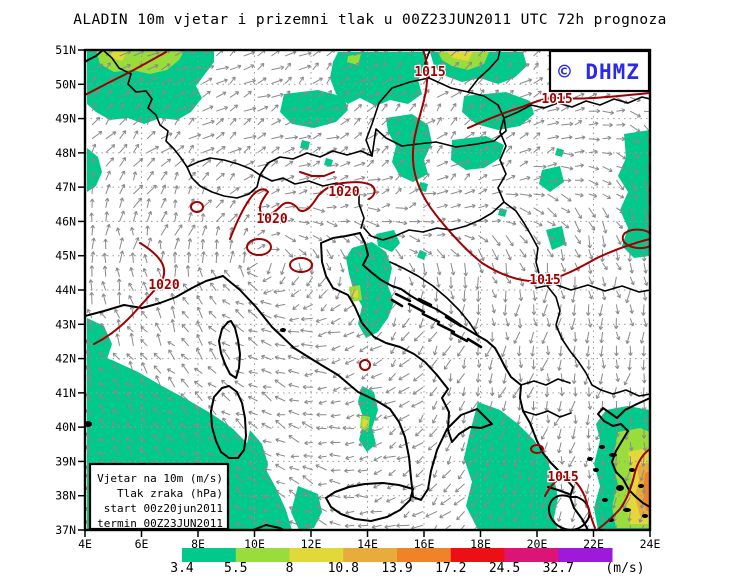 This screenshot has width=740, height=582. Describe the element at coordinates (65, 530) in the screenshot. I see `lat-tick-label: 37N` at that location.